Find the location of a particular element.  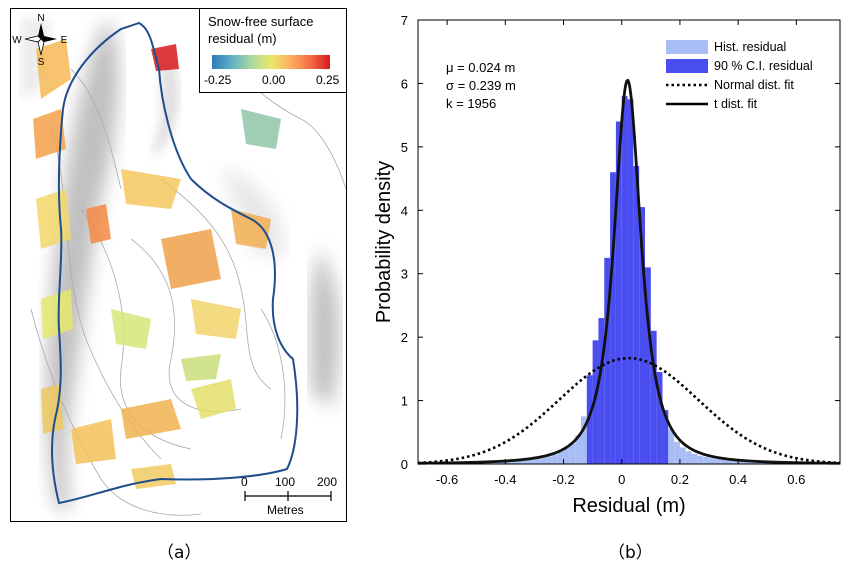

normal-fit-curve is located at coordinates (629, 410).